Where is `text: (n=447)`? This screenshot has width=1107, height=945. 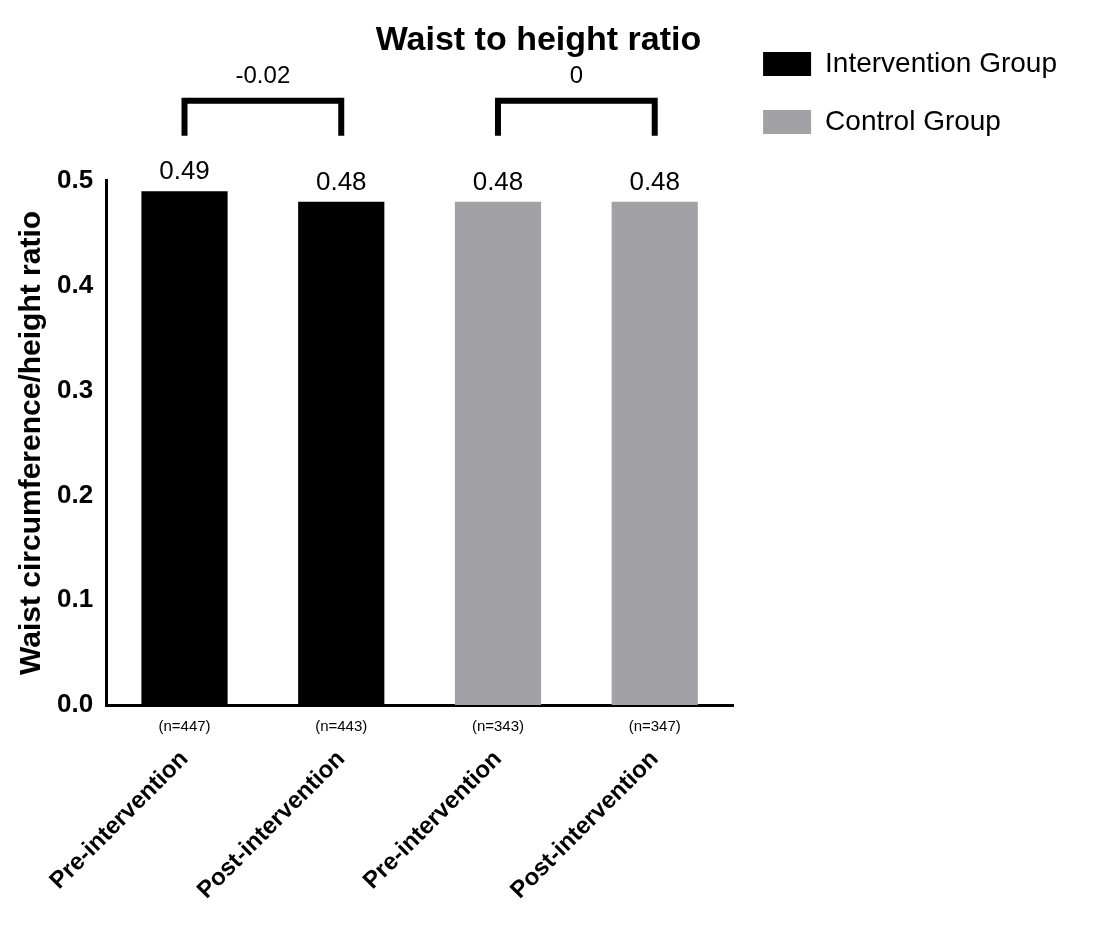 text: (n=447) is located at coordinates (184, 725).